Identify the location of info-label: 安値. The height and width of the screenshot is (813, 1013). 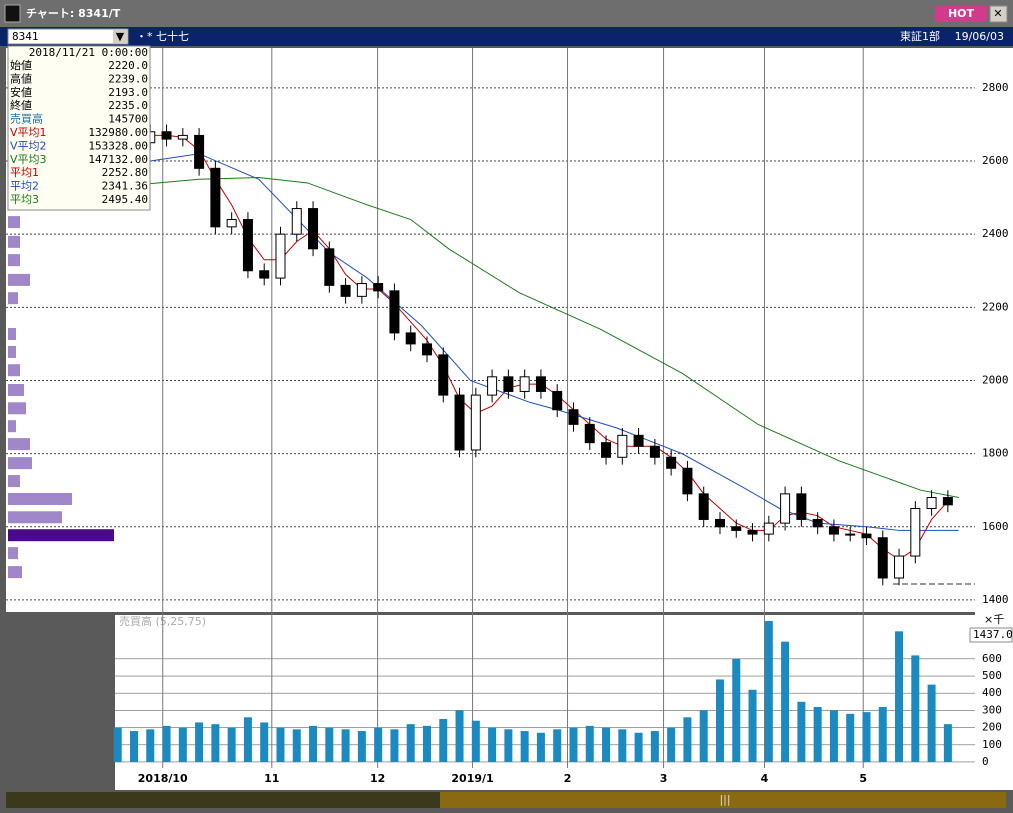
(21, 92).